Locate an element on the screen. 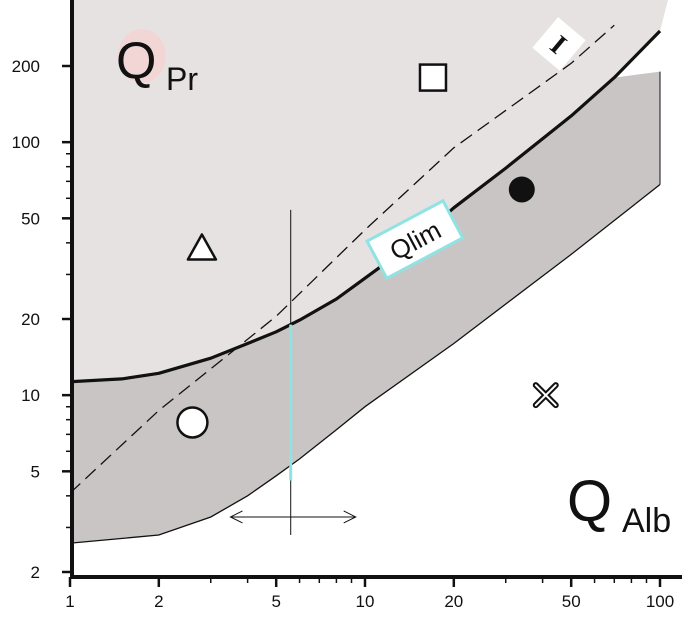  q-highlight is located at coordinates (142, 56).